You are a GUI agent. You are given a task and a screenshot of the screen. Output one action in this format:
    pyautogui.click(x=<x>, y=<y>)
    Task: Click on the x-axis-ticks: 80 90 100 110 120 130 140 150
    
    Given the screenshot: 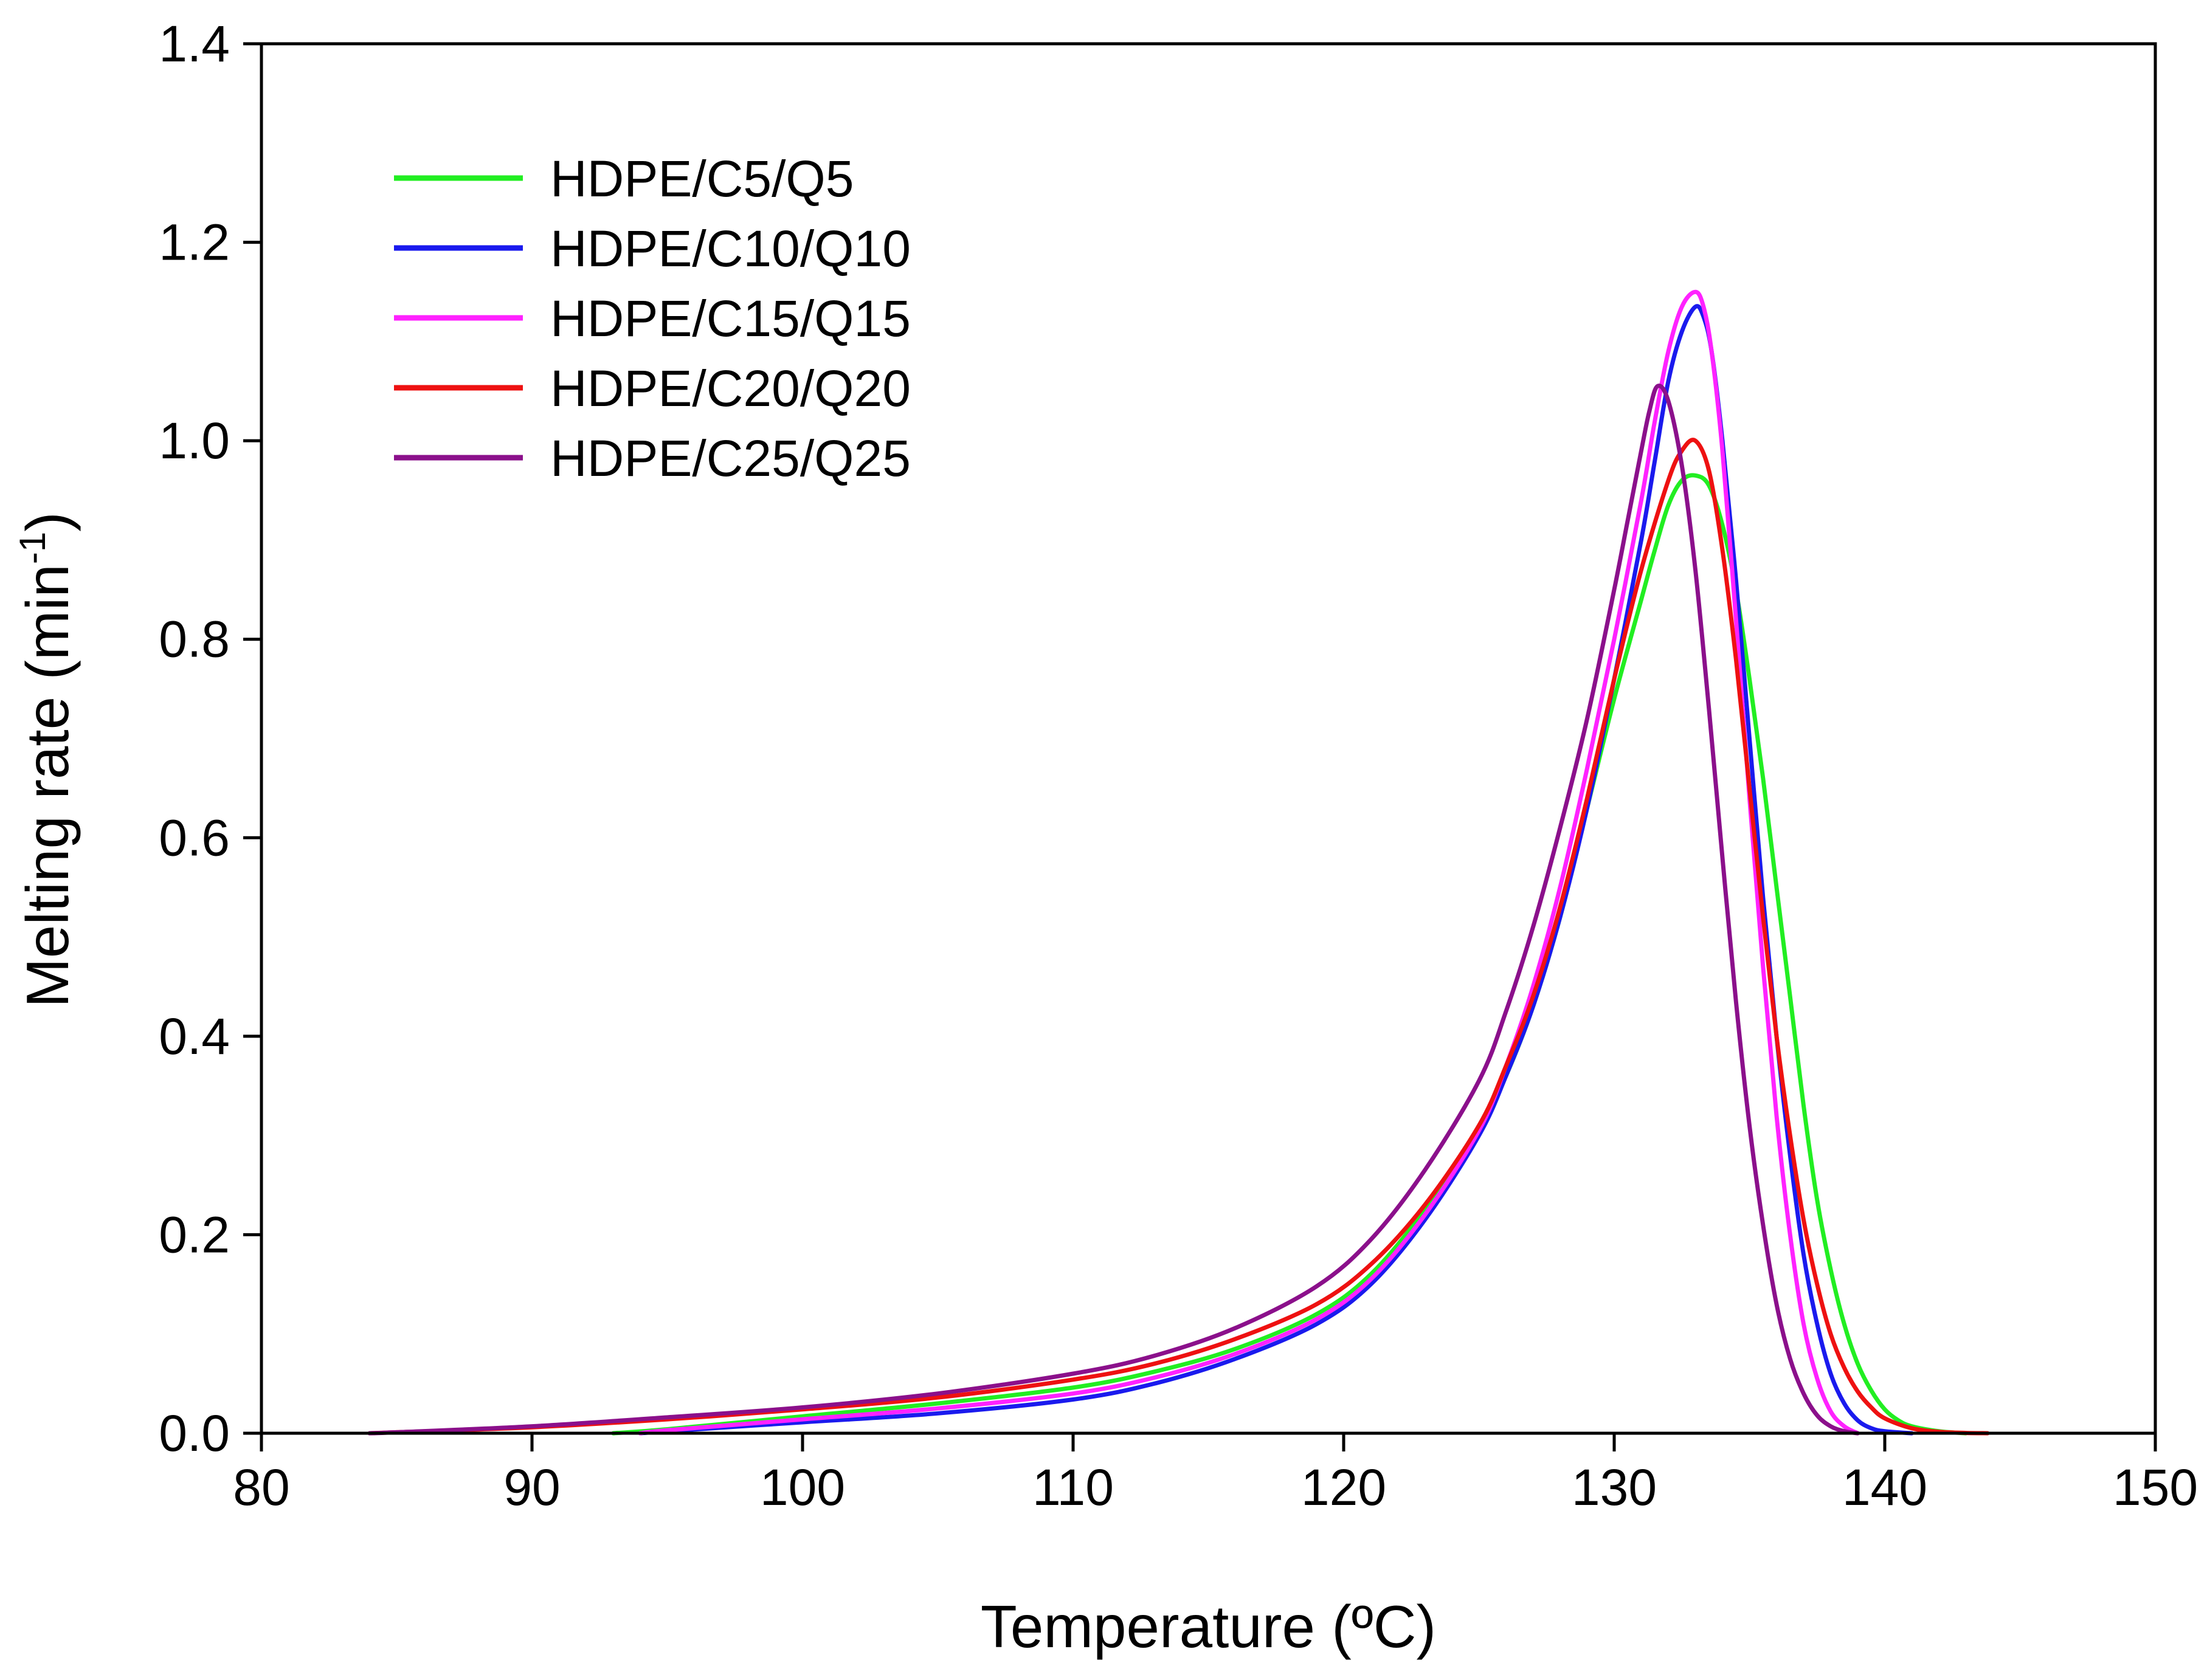 What is the action you would take?
    pyautogui.click(x=1215, y=1474)
    